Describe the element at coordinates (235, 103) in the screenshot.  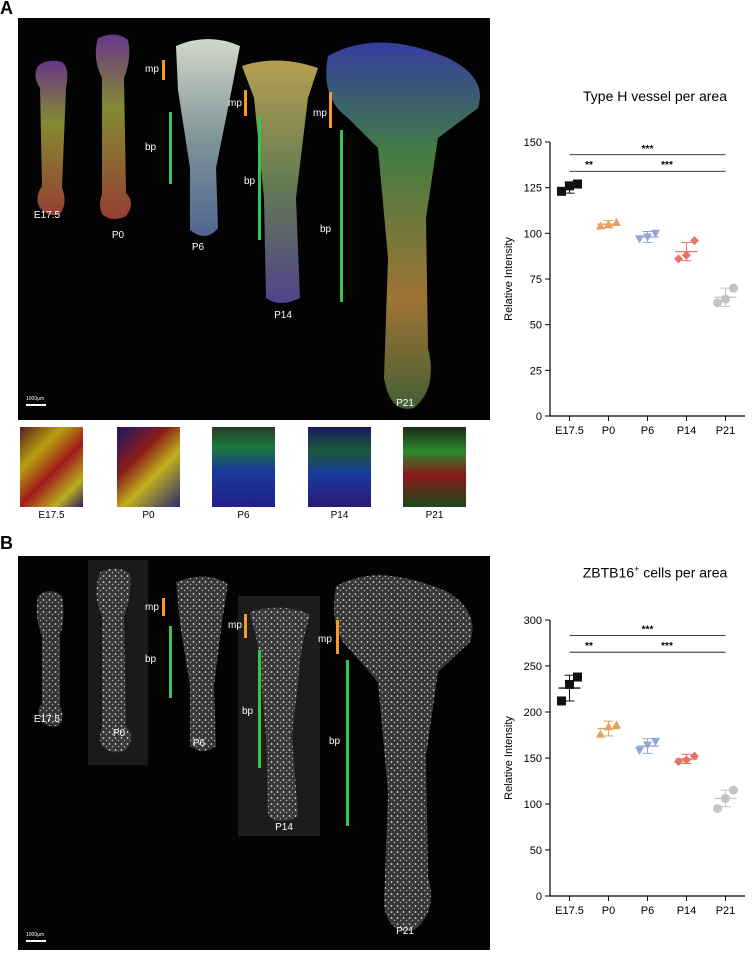
I see `zone-label-mp-p14: mp` at that location.